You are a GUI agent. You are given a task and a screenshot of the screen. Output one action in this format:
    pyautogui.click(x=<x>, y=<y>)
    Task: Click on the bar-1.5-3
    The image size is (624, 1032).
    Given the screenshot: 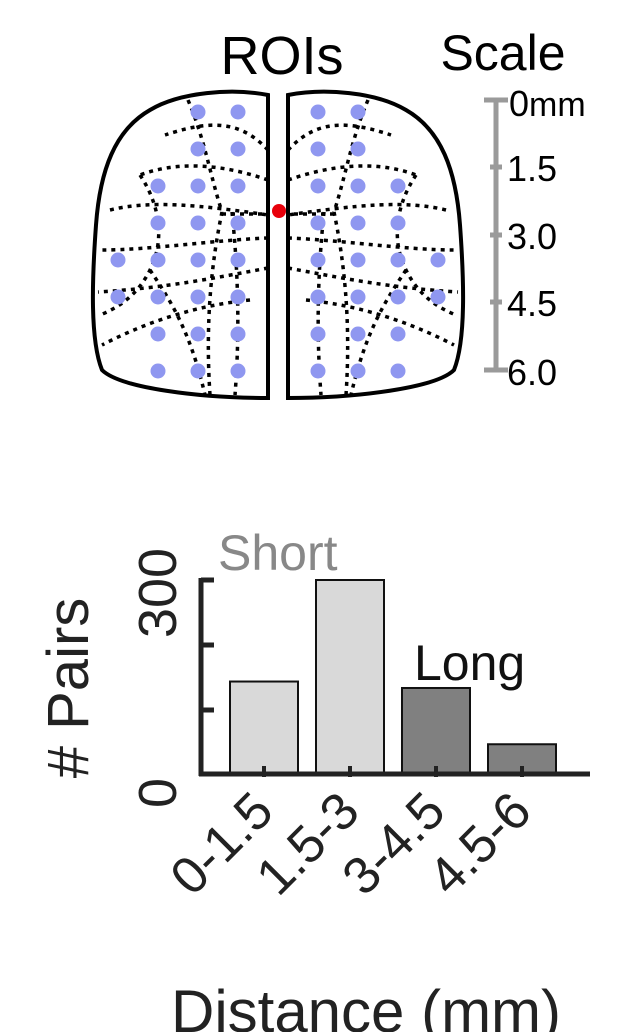 What is the action you would take?
    pyautogui.click(x=350, y=677)
    